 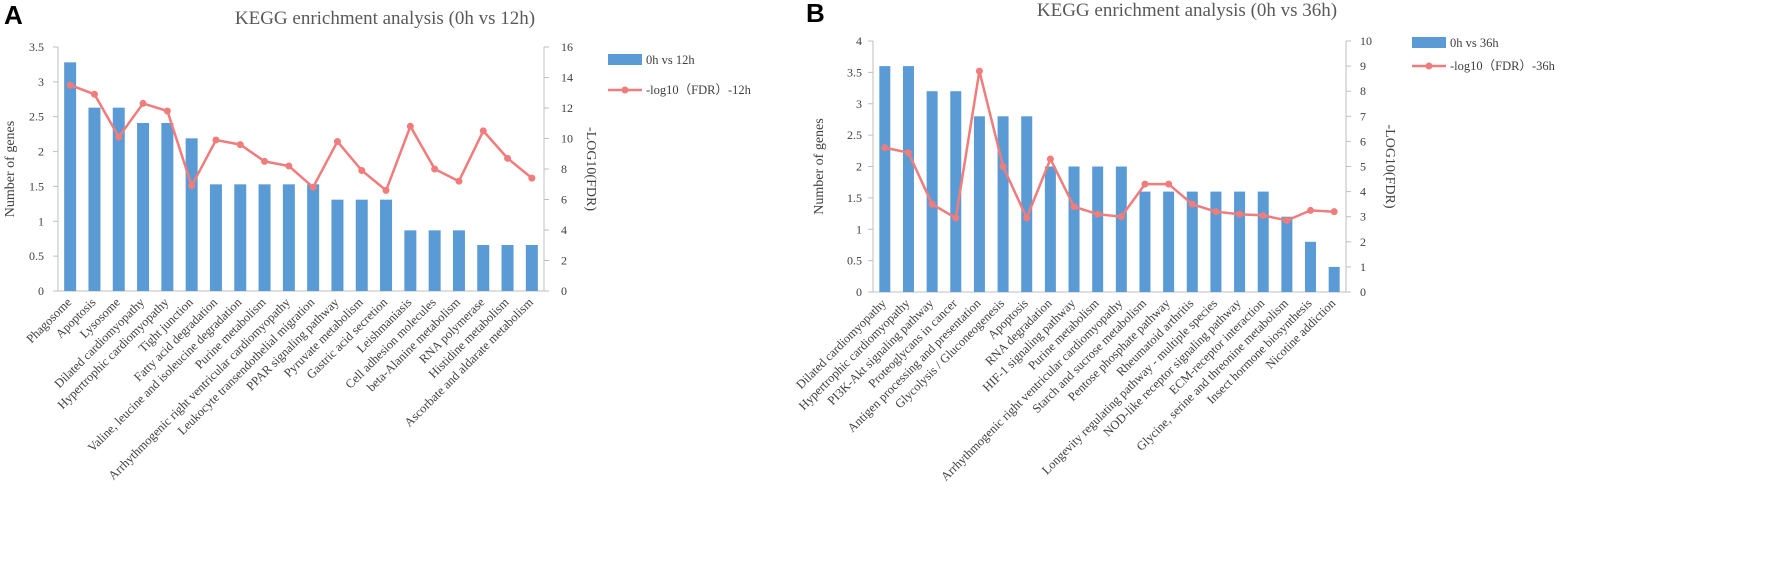 I want to click on legend: 0h vs 36h -log10（FDR）-36h, so click(x=1484, y=54).